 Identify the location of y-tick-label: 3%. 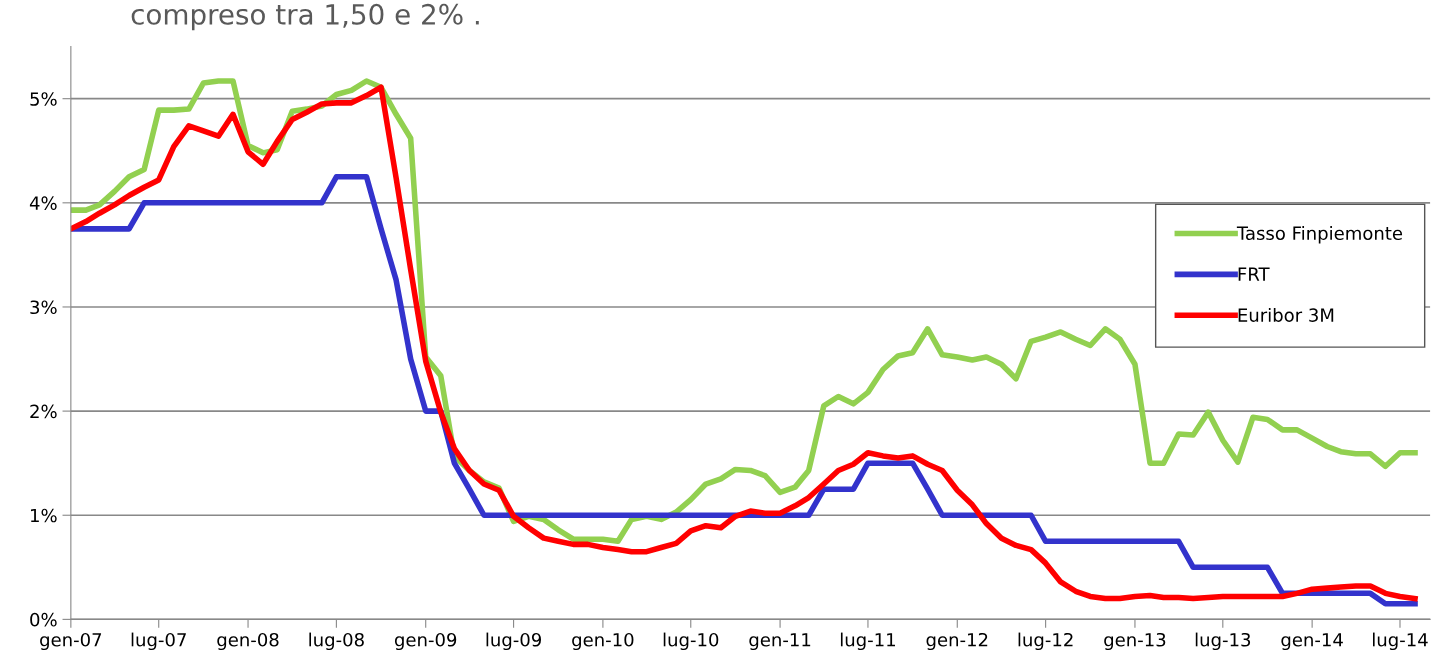
(43, 307).